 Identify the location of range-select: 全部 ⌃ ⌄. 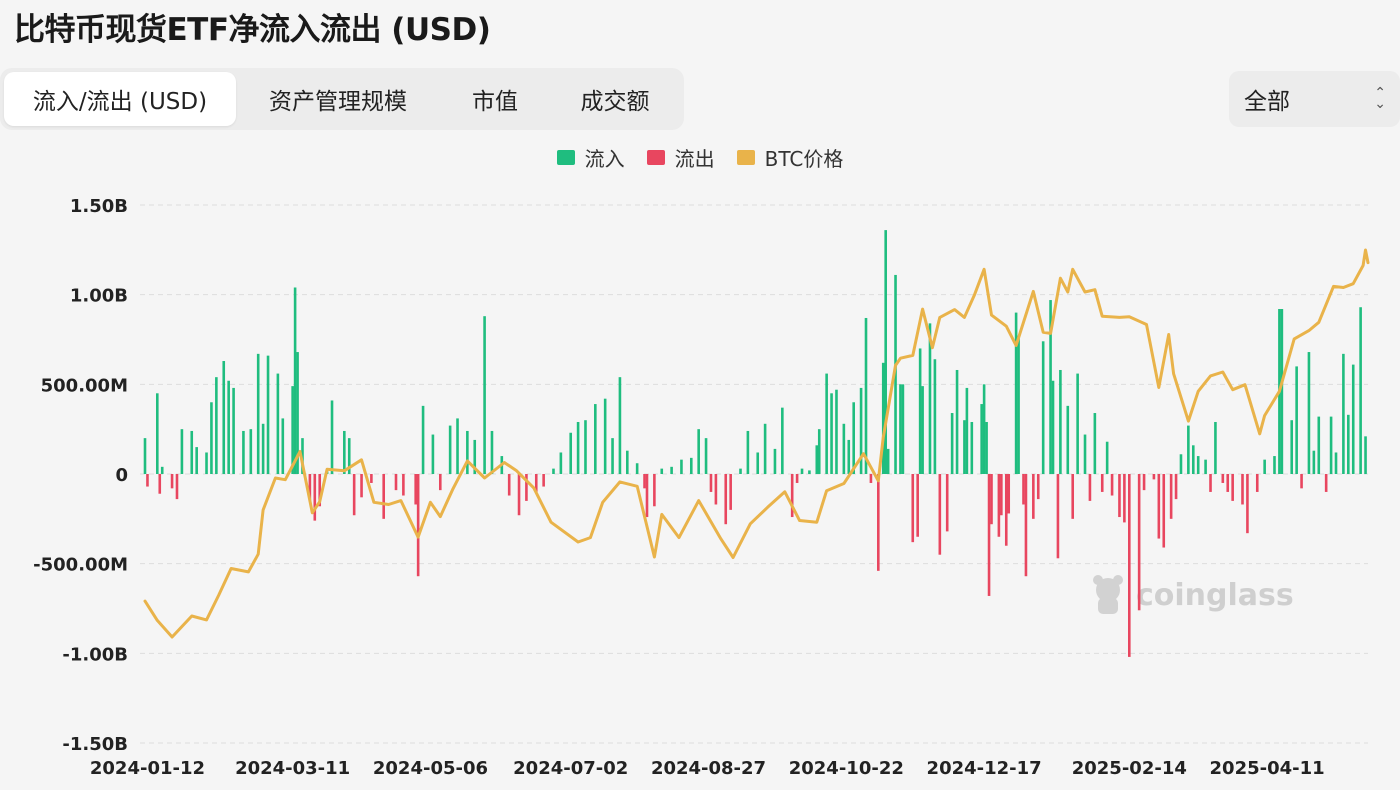
(1314, 99).